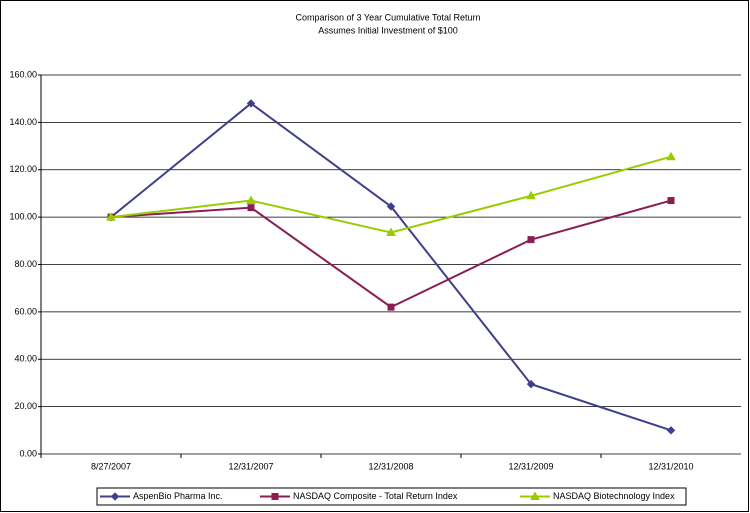 This screenshot has height=513, width=750. I want to click on y-tick-label: 140.00, so click(23, 122).